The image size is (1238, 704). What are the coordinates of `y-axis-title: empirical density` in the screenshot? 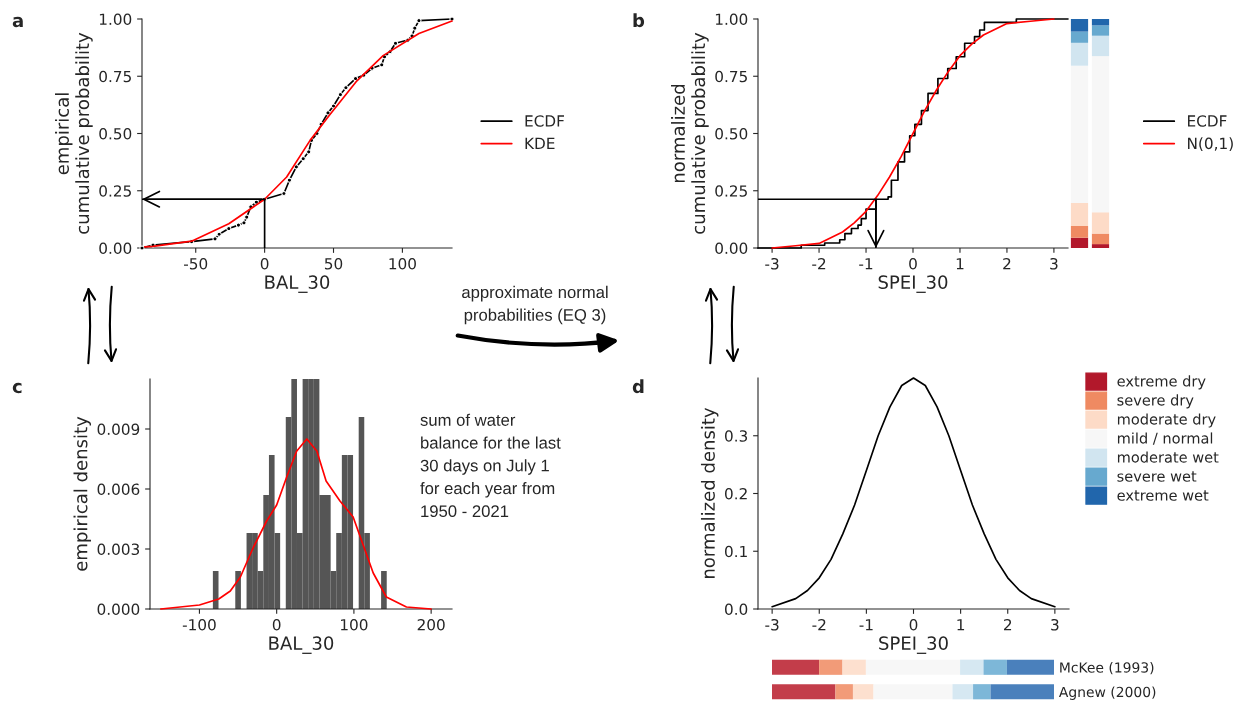 It's located at (82, 493).